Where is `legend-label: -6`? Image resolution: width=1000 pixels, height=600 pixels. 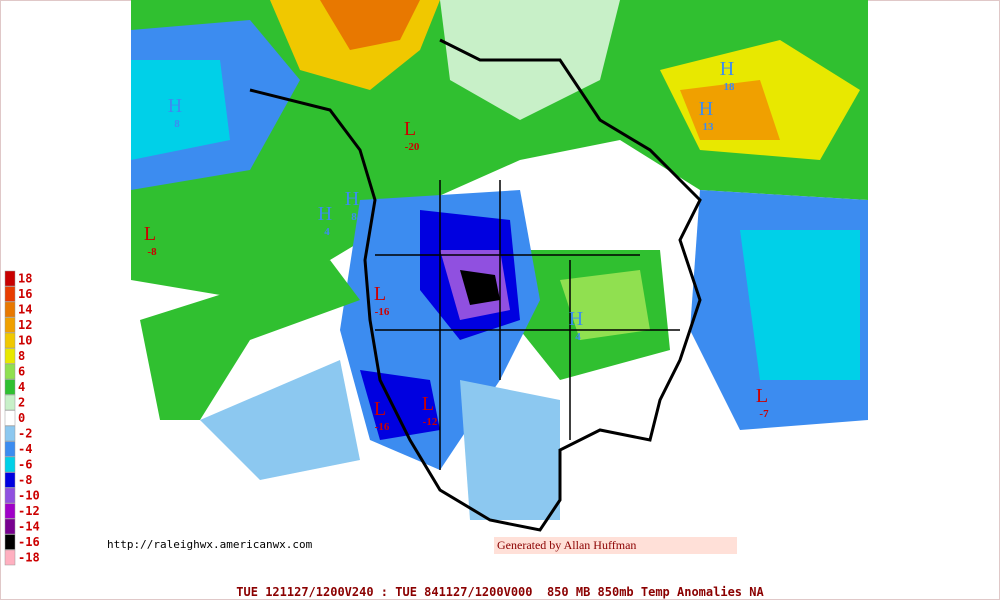 legend-label: -6 is located at coordinates (25, 465).